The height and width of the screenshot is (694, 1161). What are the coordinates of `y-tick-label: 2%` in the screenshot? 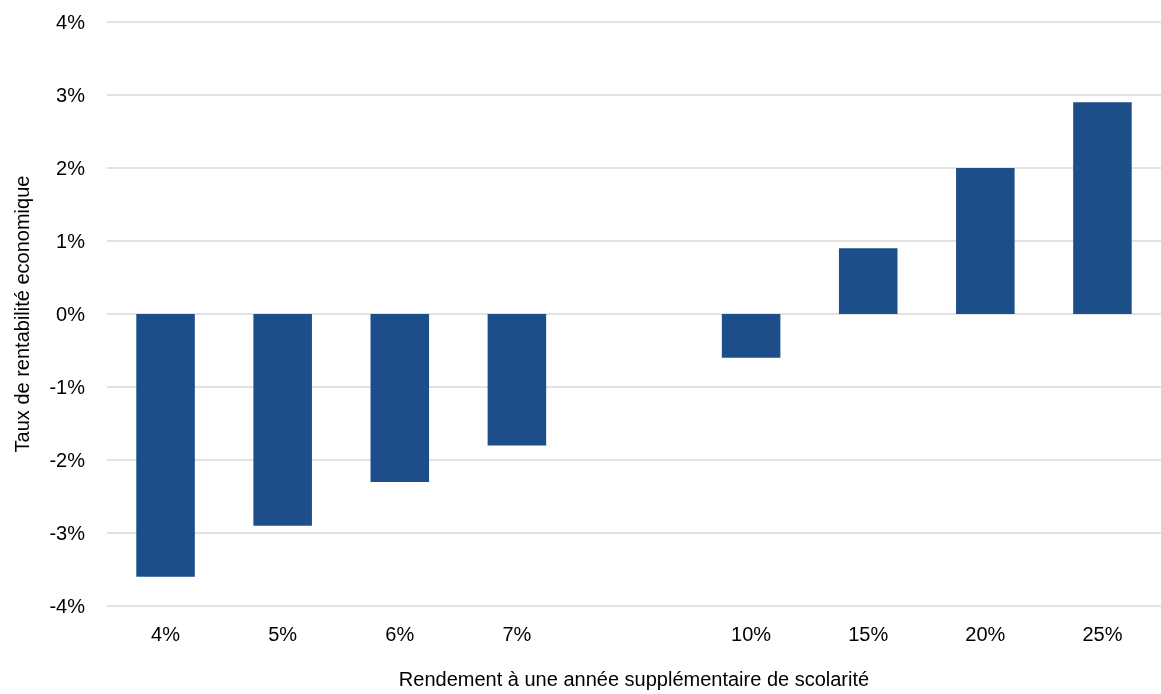 It's located at (71, 168).